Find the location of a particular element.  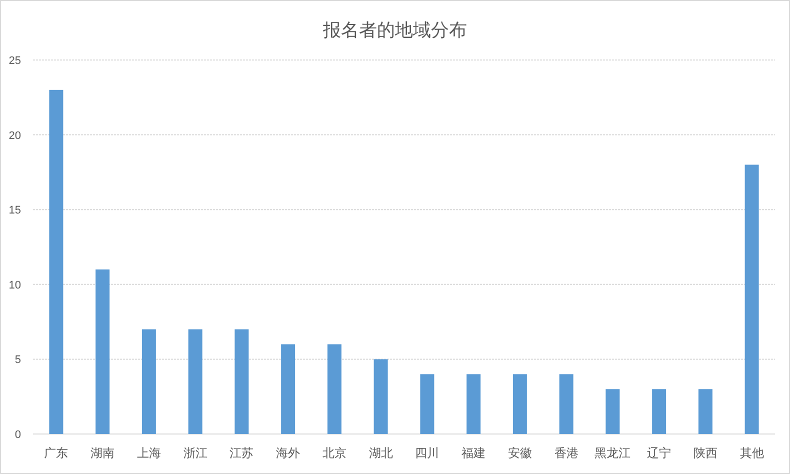

x-tick-label: 四川 is located at coordinates (427, 453).